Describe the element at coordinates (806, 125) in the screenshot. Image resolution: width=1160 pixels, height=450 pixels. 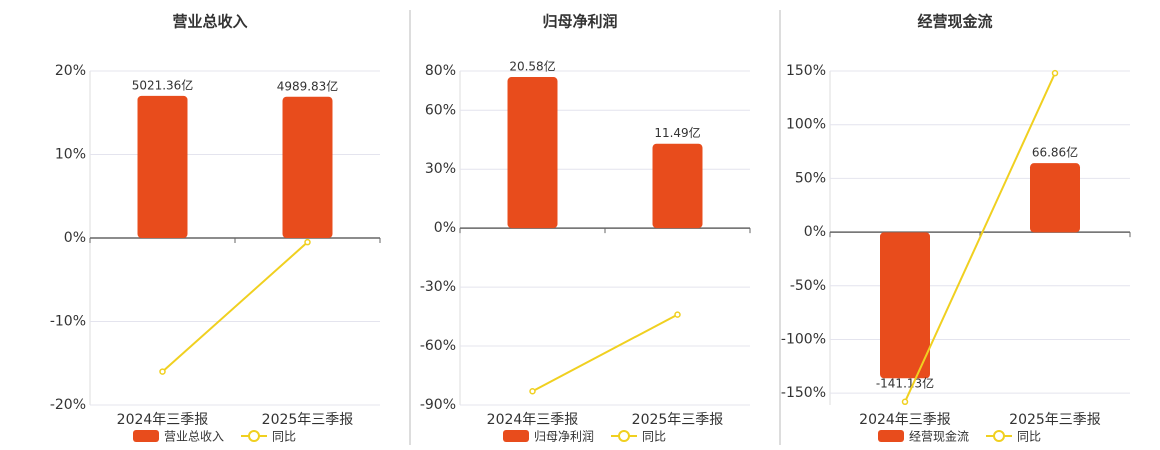
I see `y-tick-label: 100%` at that location.